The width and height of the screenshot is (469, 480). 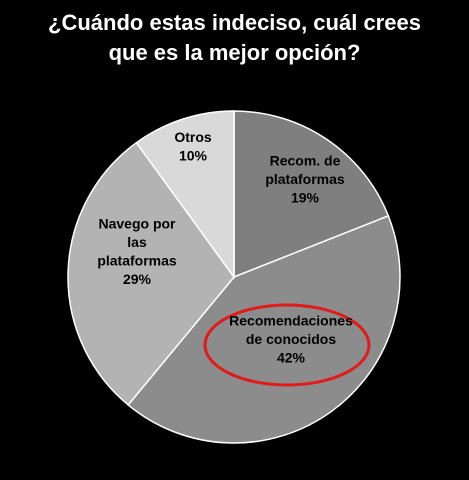 What do you see at coordinates (137, 223) in the screenshot?
I see `slice-label-2-line-0: Navego por` at bounding box center [137, 223].